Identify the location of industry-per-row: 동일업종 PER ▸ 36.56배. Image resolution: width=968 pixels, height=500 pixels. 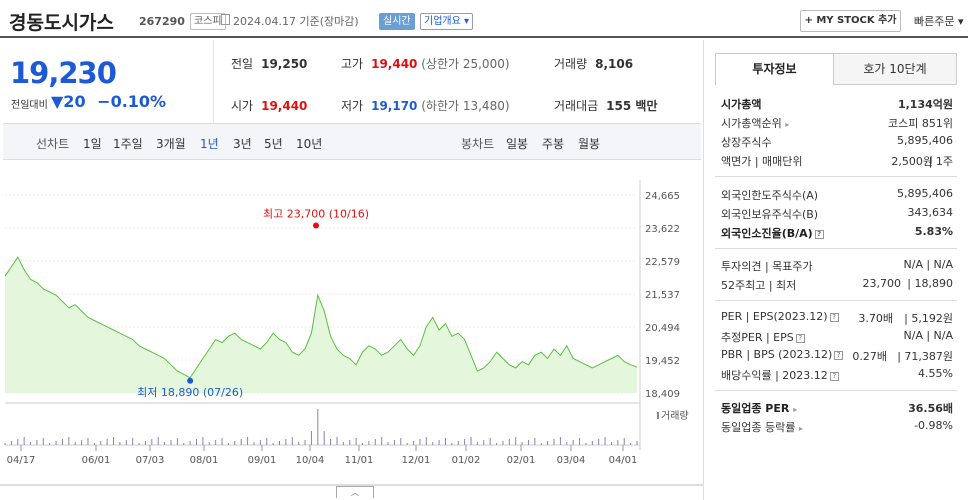
(837, 408).